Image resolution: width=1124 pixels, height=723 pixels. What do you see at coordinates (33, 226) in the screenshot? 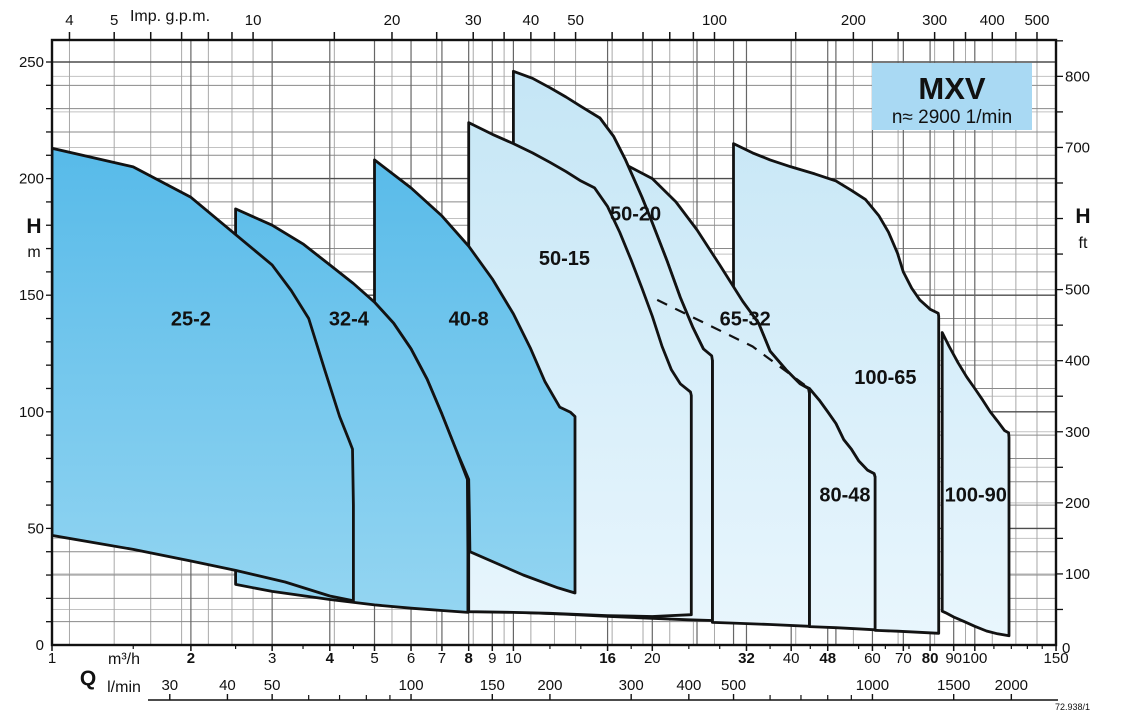
I see `left-axis-title: H` at bounding box center [33, 226].